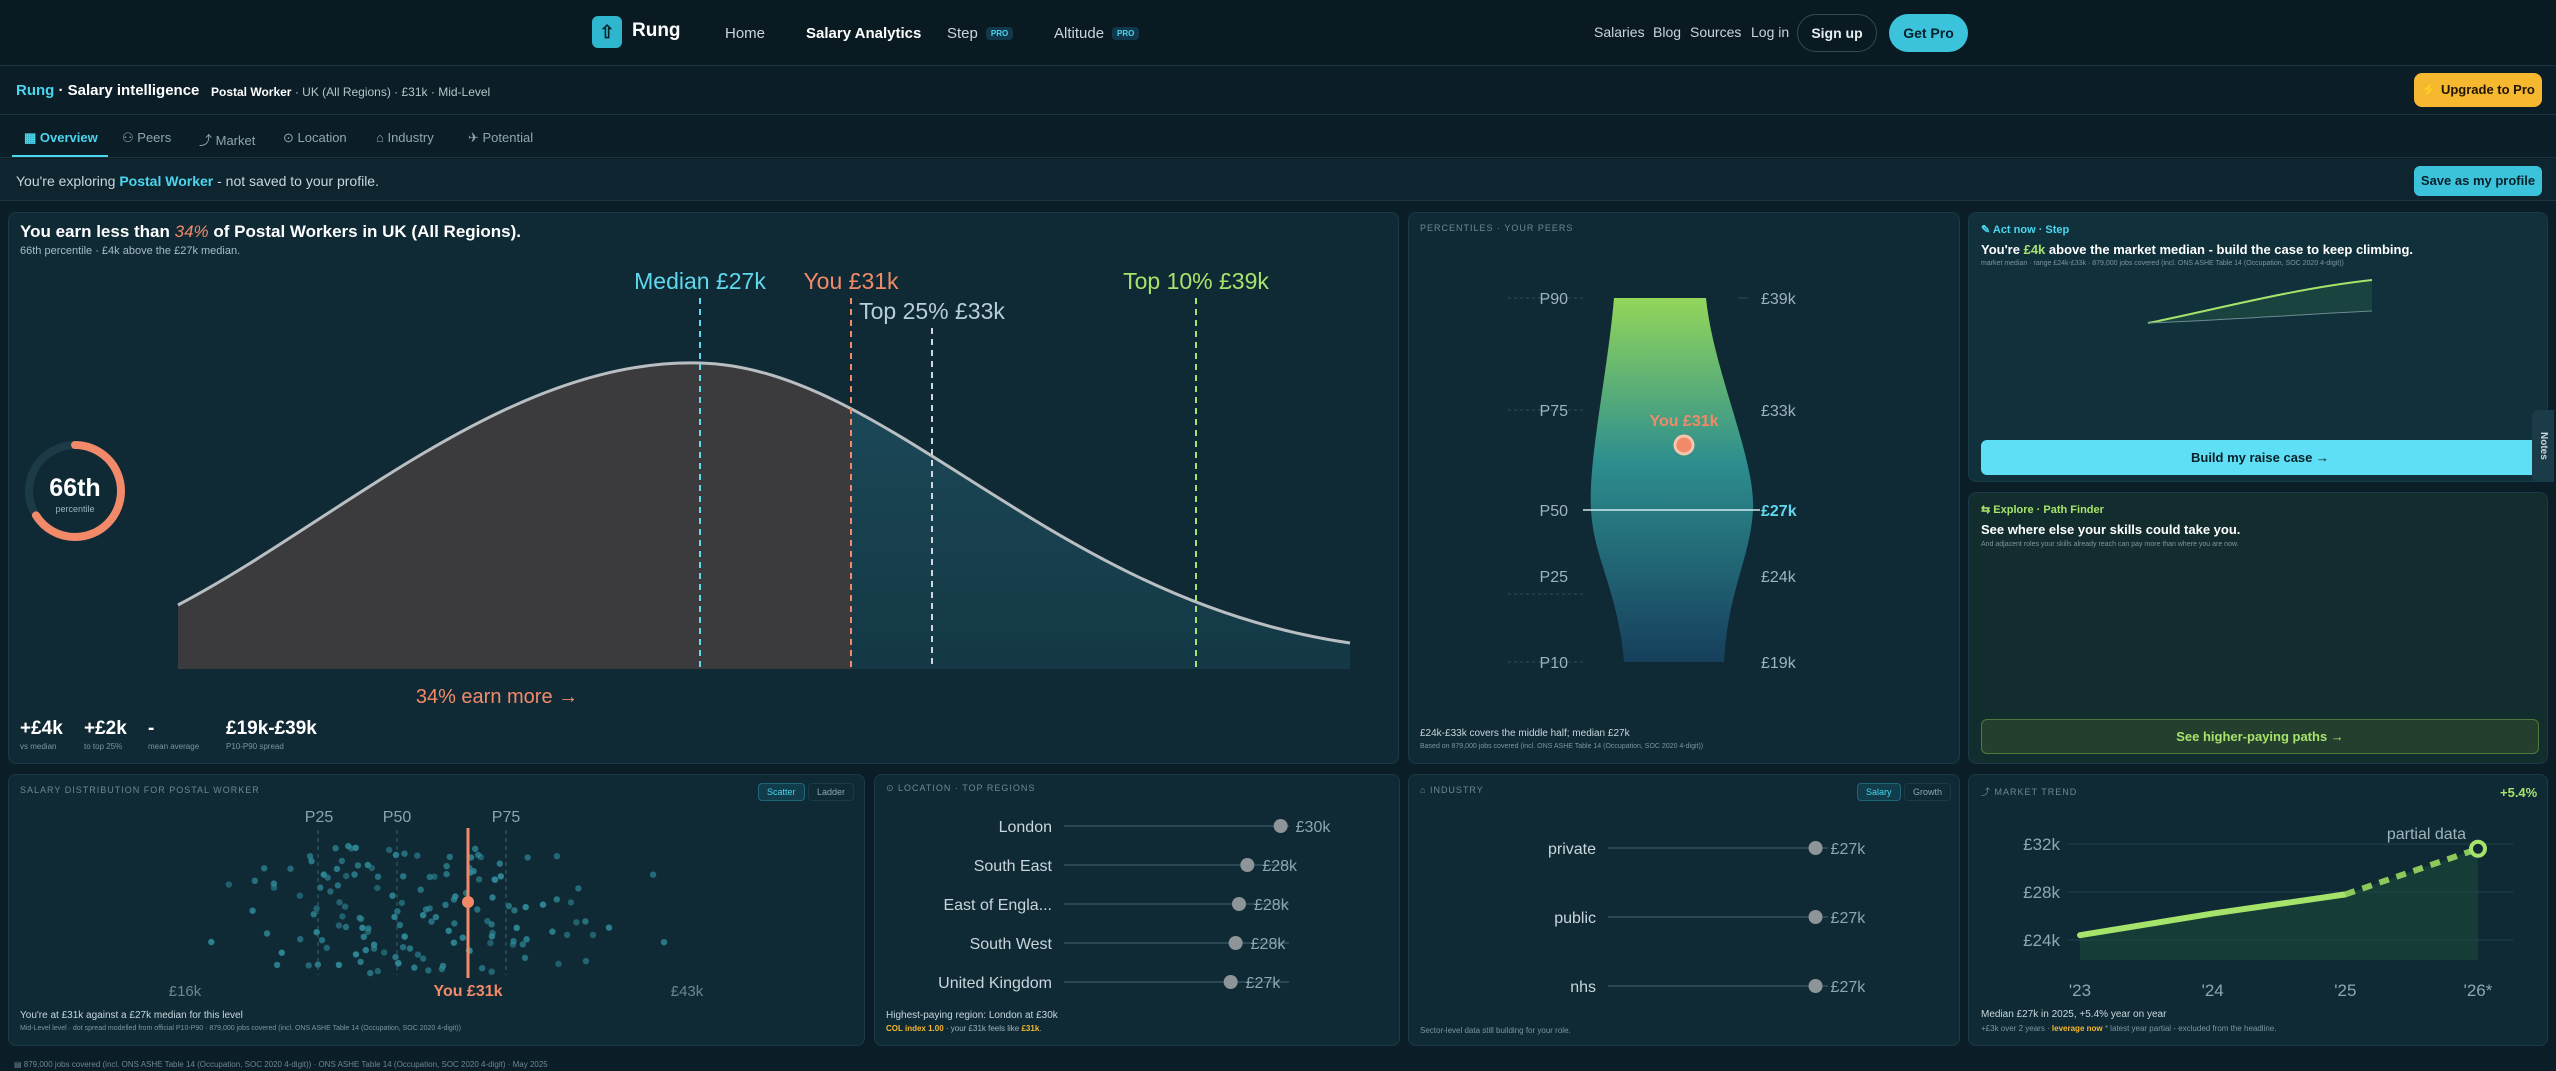 This screenshot has width=2556, height=1071. Describe the element at coordinates (185, 991) in the screenshot. I see `min-label: £16k` at that location.